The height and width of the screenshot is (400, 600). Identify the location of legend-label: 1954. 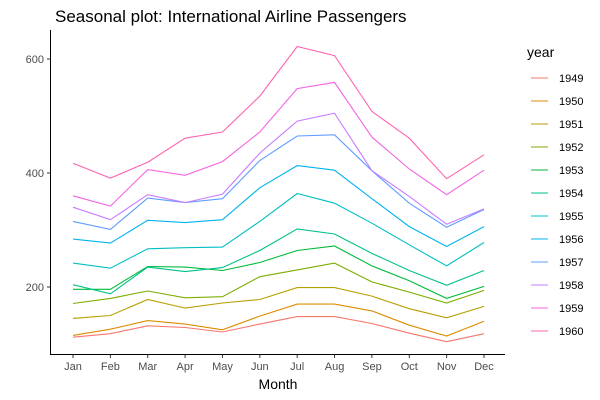
(571, 194).